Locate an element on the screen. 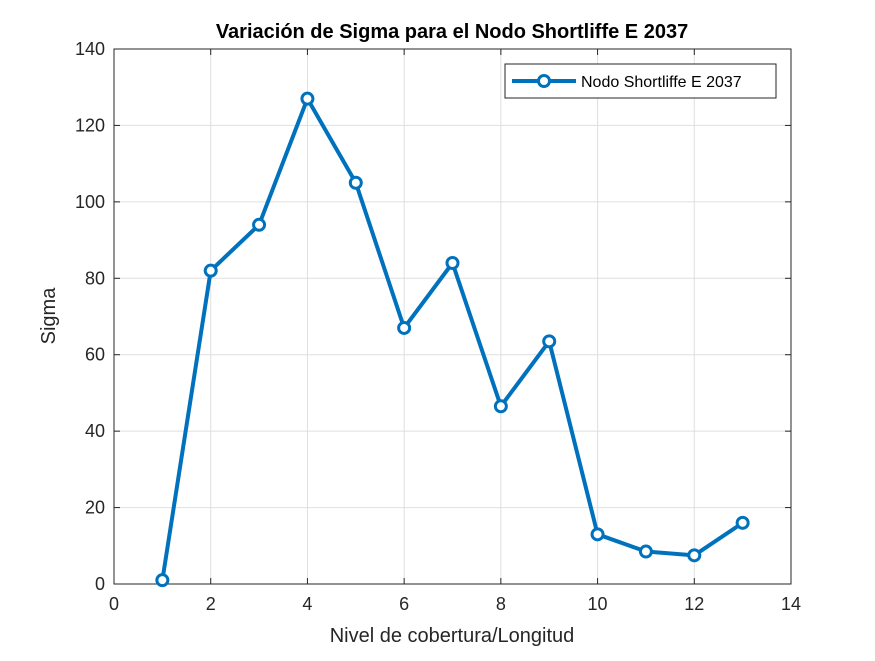  legend-label: Nodo Shortliffe E 2037 is located at coordinates (661, 82).